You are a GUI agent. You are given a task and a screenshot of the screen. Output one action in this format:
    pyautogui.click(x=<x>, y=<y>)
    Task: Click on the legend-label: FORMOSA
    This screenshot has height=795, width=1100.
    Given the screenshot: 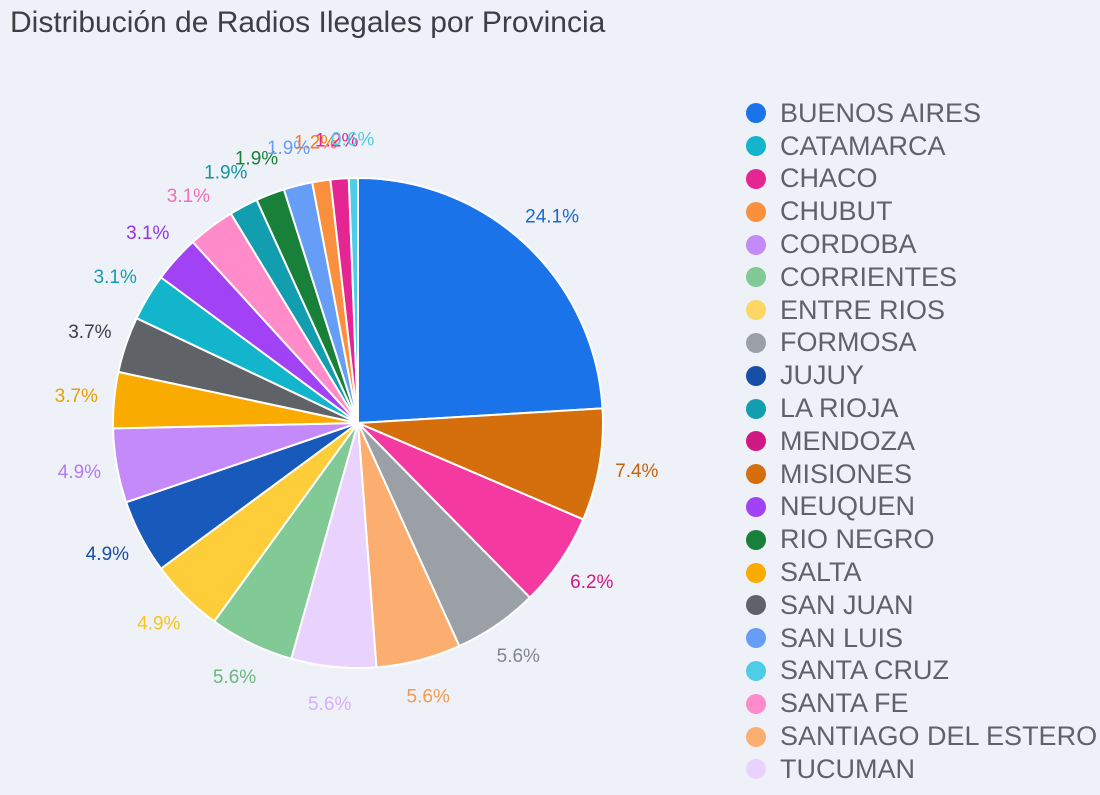 What is the action you would take?
    pyautogui.click(x=848, y=342)
    